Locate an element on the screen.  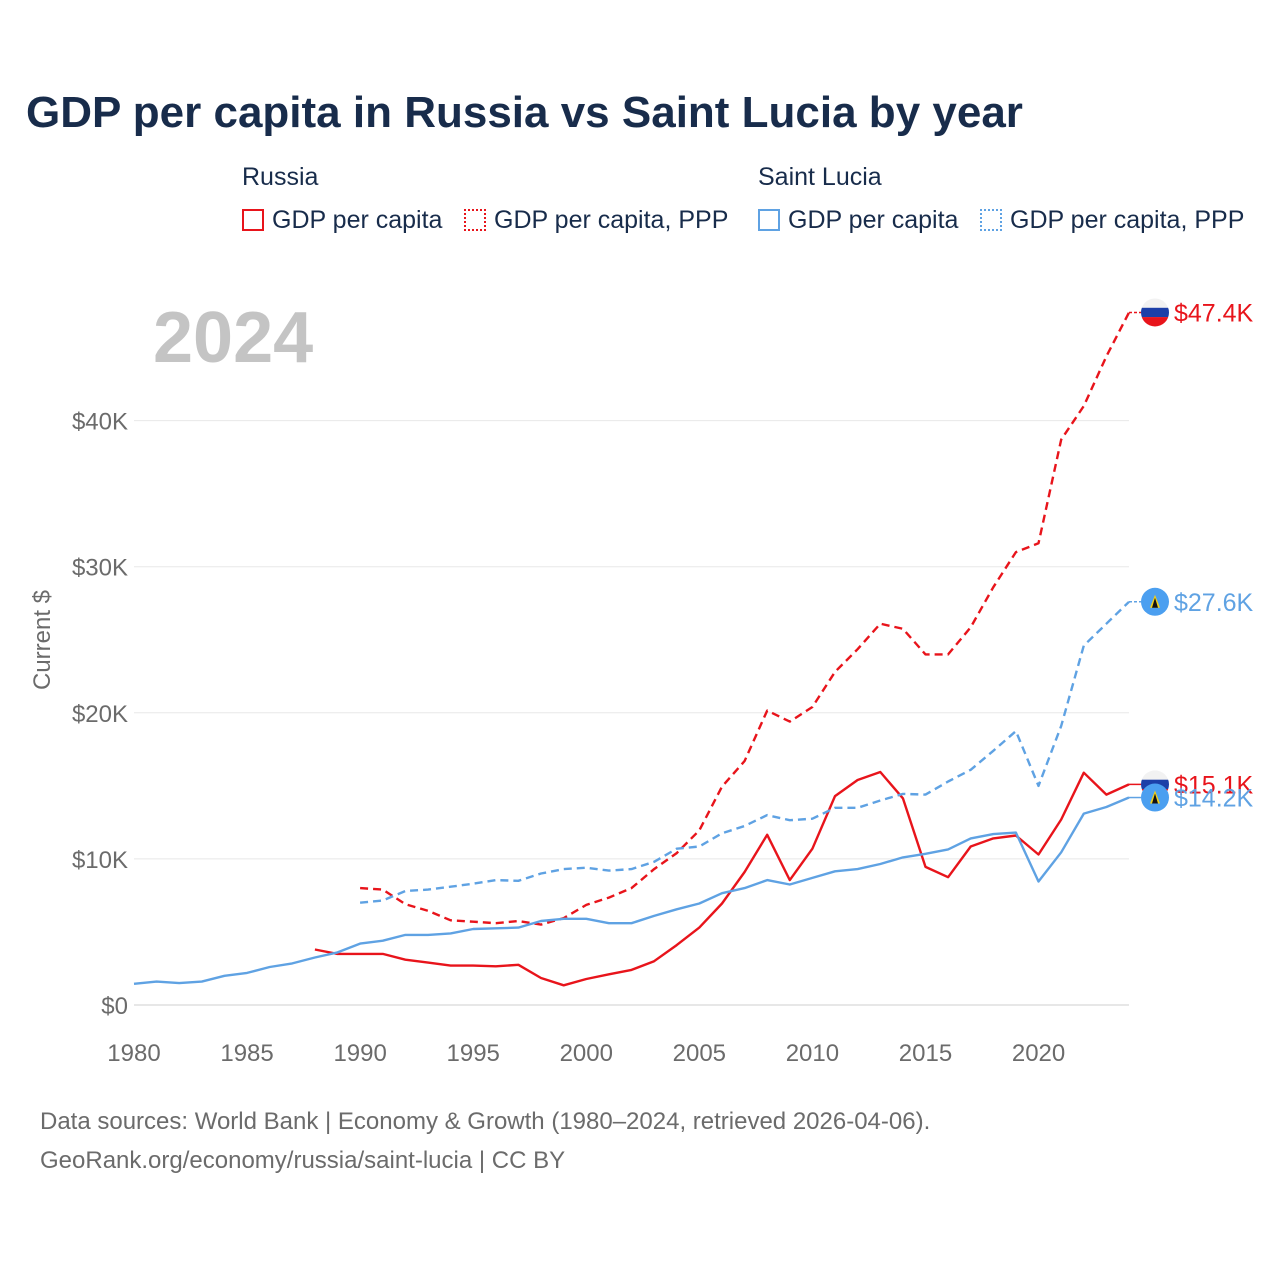
y-tick-label: $30K is located at coordinates (100, 568).